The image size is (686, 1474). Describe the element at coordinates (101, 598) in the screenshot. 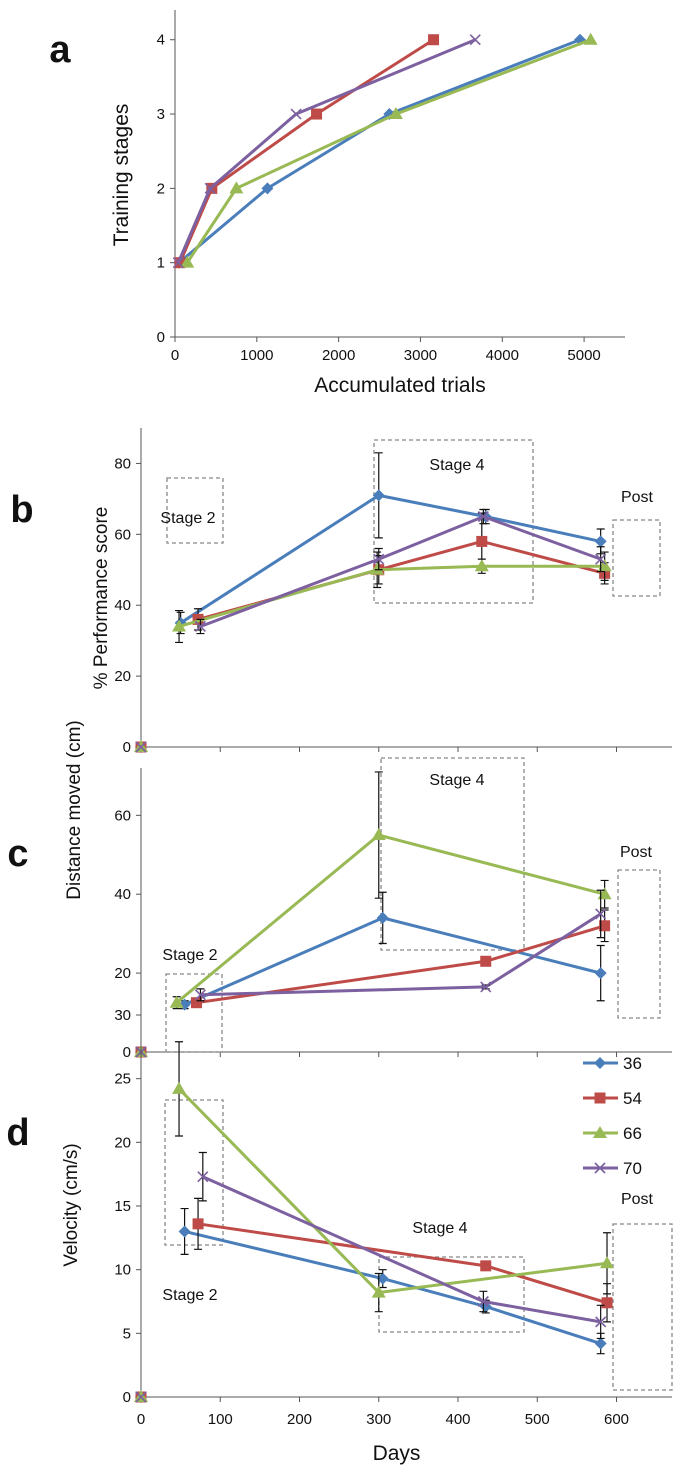

I see `y-axis-label: % Performance score` at that location.